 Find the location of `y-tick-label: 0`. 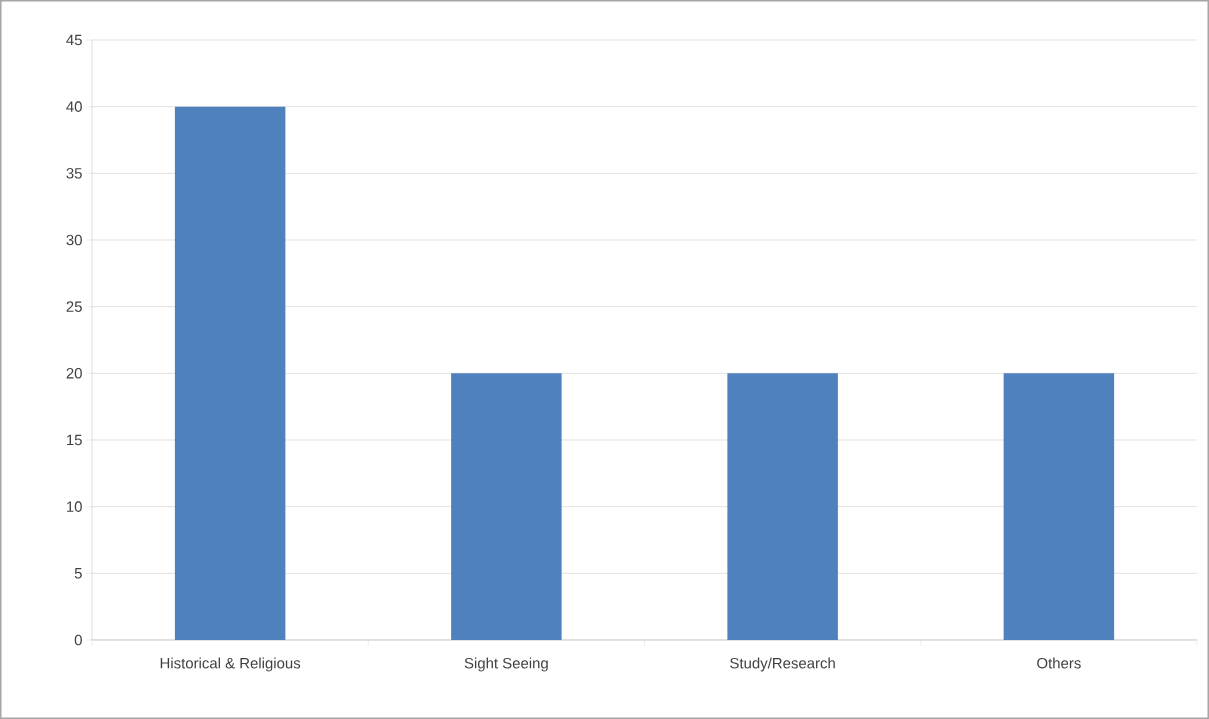

y-tick-label: 0 is located at coordinates (78, 640).